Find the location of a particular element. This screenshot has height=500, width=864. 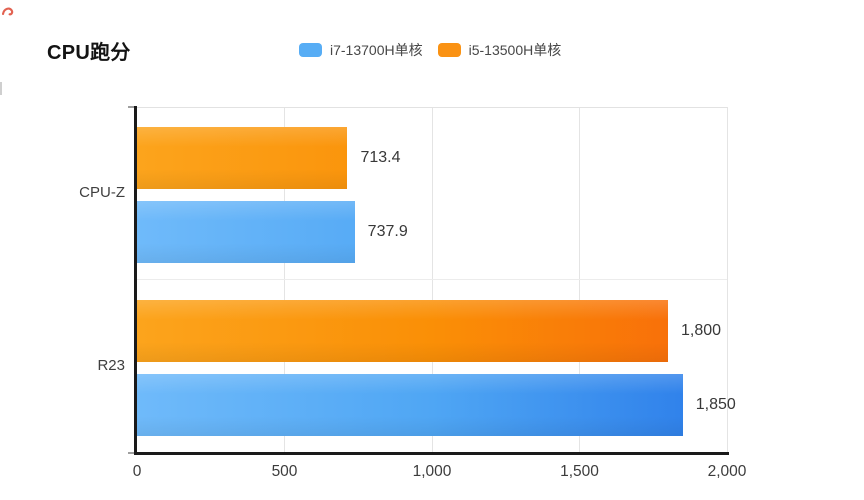

legend: i7-13700H单核 i5-13500H单核 is located at coordinates (430, 50).